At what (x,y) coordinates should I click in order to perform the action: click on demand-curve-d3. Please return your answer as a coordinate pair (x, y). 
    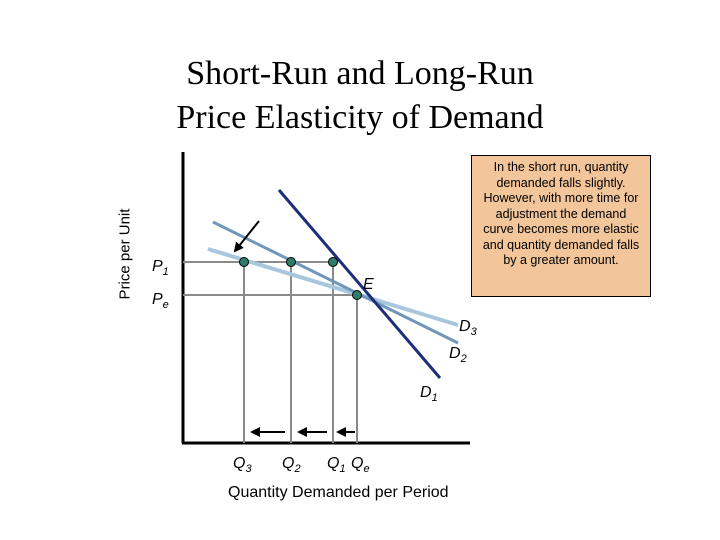
    Looking at the image, I should click on (333, 287).